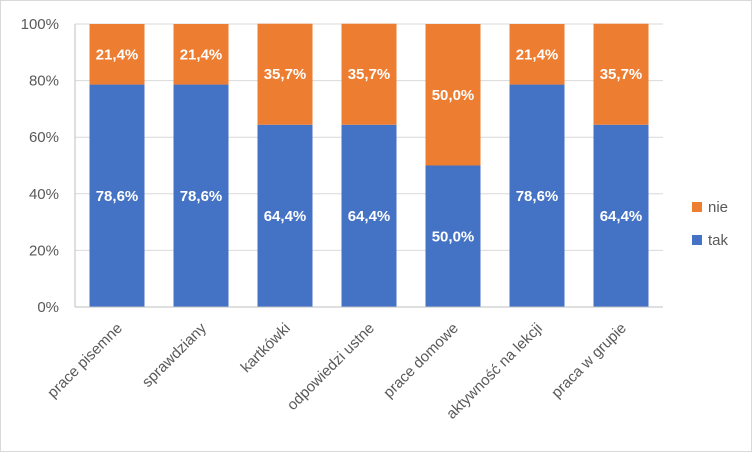 The height and width of the screenshot is (453, 752). I want to click on y-axis-tick-labels: 0% 20% 40% 60% 80% 100%, so click(40, 166).